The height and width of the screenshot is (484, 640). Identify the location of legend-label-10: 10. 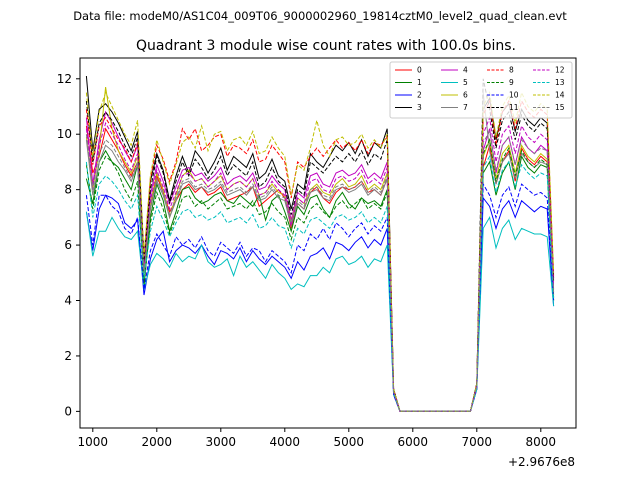
(514, 95).